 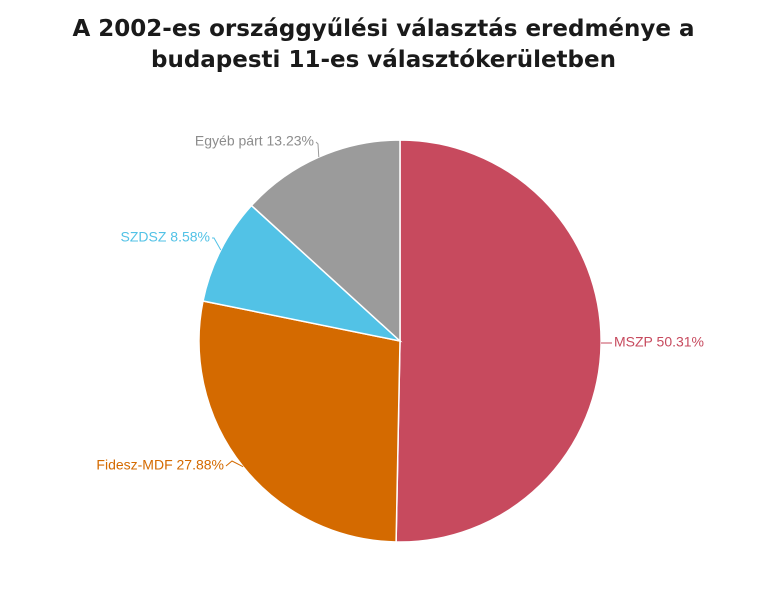 What do you see at coordinates (217, 244) in the screenshot?
I see `leader-line-szdsz` at bounding box center [217, 244].